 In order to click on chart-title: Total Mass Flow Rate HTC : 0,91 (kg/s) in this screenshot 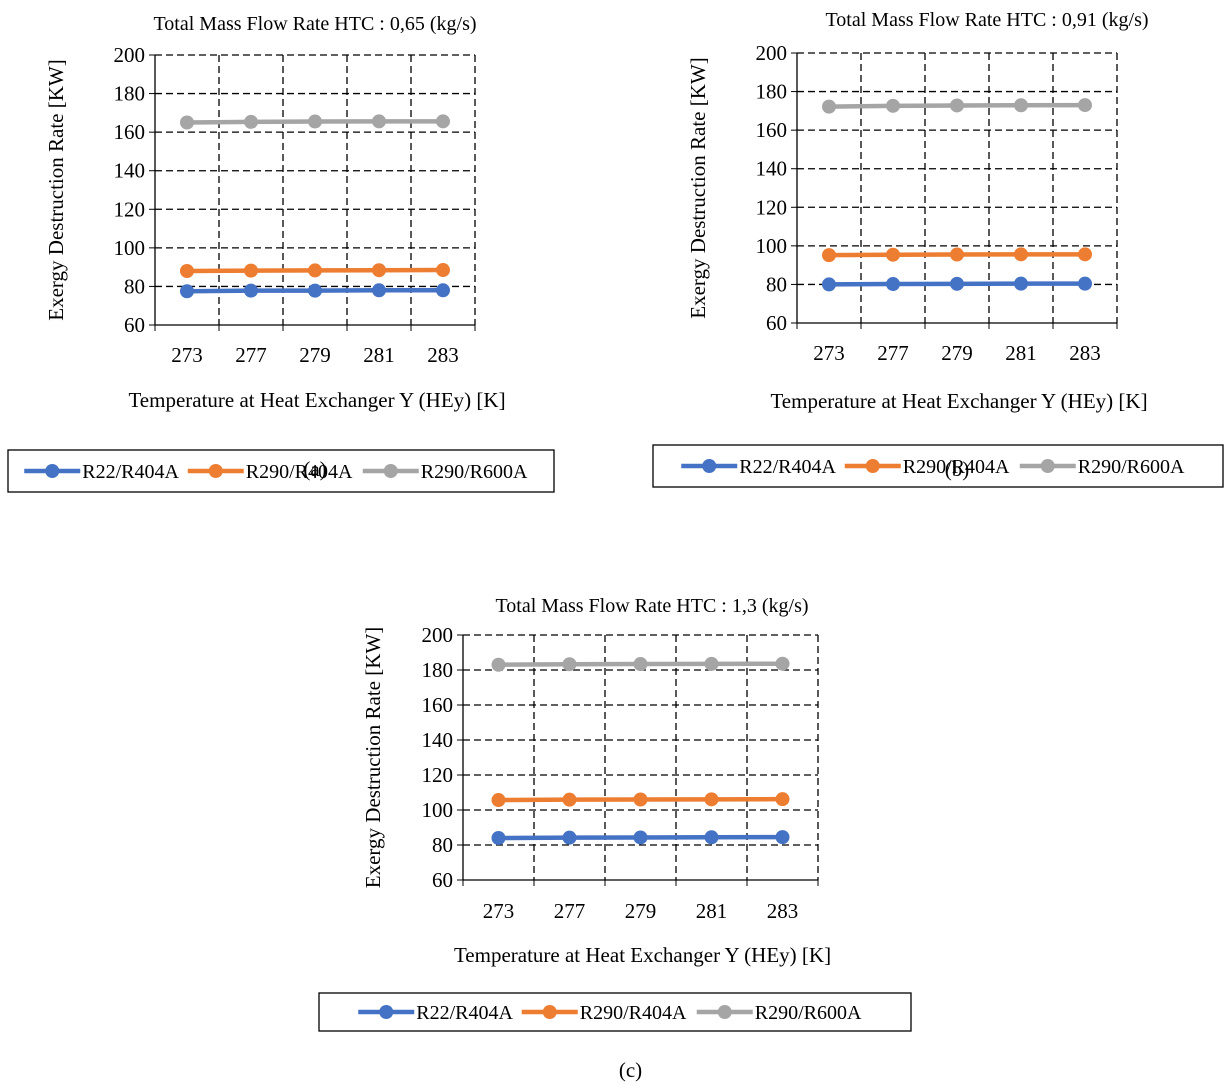, I will do `click(986, 20)`.